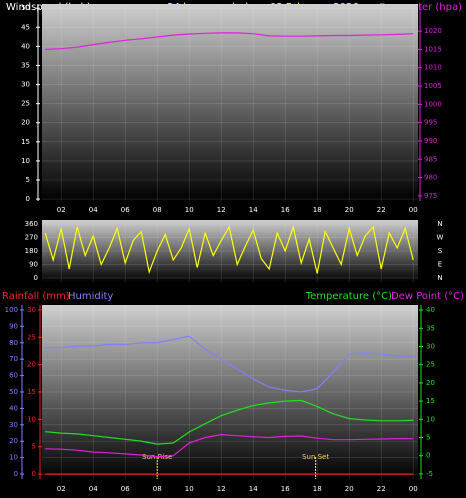 The width and height of the screenshot is (466, 498). I want to click on annotation-label: Sun Set, so click(315, 457).